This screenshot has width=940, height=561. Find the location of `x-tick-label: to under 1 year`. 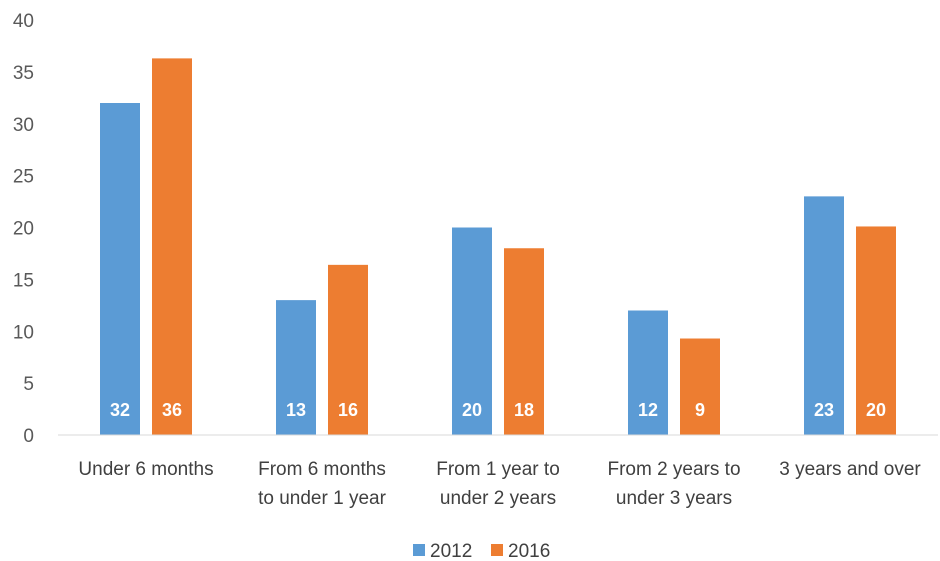

x-tick-label: to under 1 year is located at coordinates (322, 498).